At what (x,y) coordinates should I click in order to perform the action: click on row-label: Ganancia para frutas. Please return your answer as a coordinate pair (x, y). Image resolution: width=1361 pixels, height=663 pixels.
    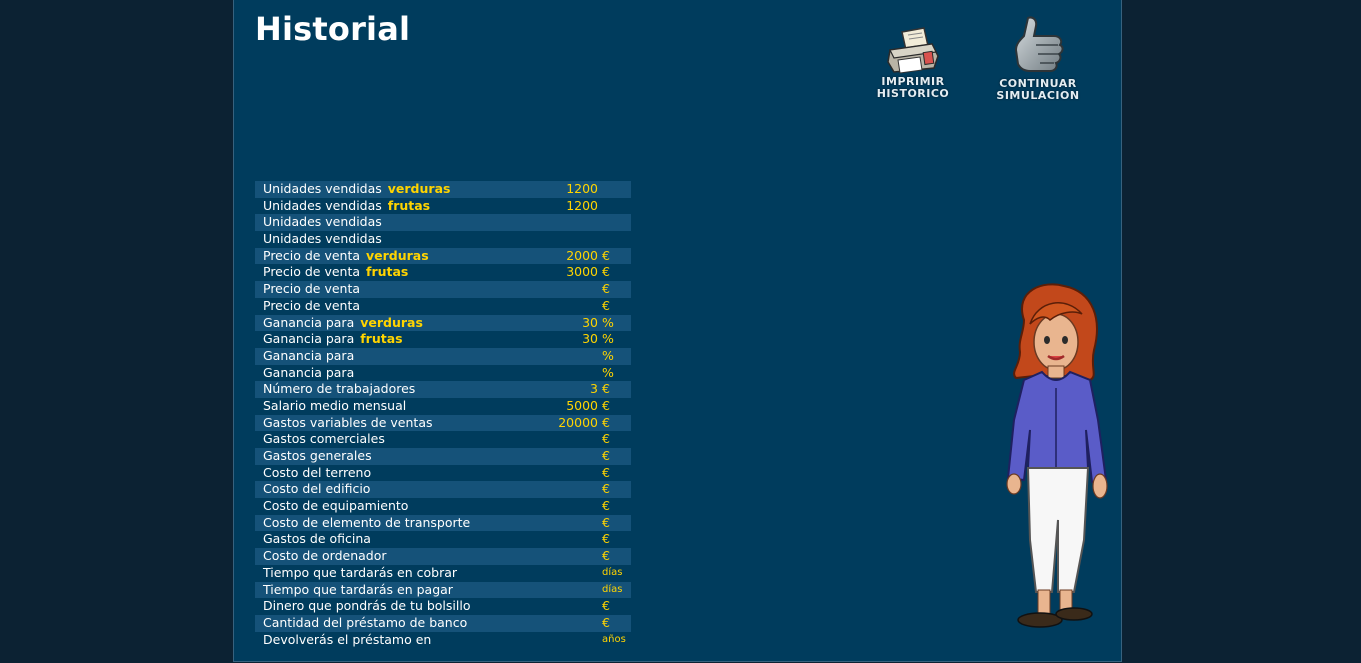
    Looking at the image, I should click on (333, 339).